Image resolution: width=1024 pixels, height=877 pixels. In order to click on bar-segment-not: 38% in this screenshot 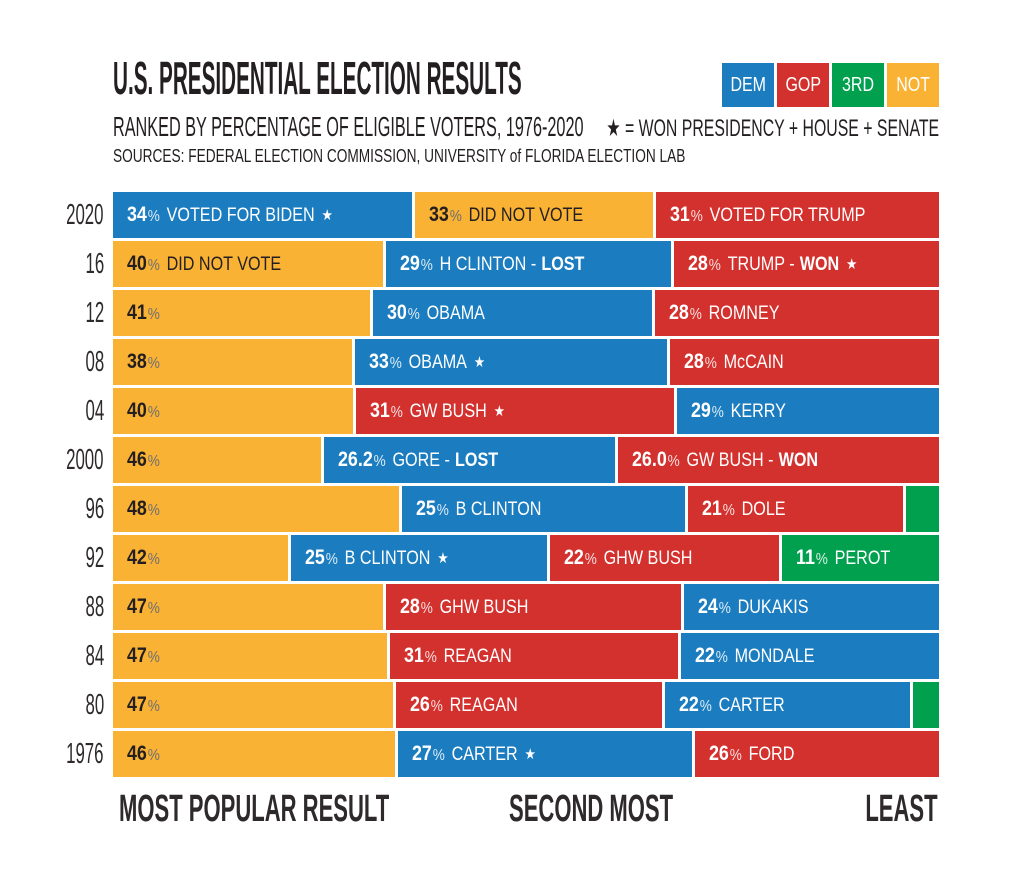, I will do `click(232, 362)`.